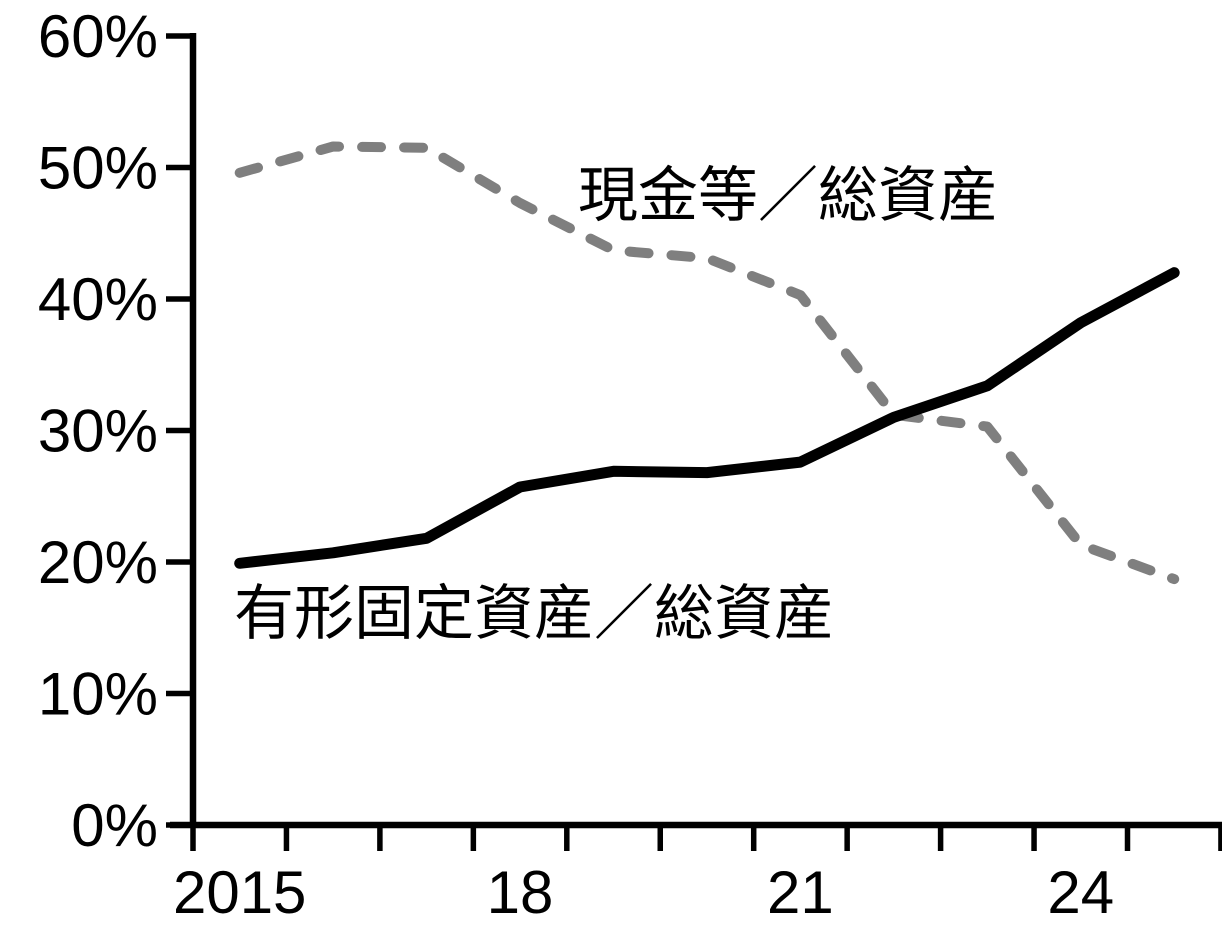 The height and width of the screenshot is (944, 1222). What do you see at coordinates (1080, 892) in the screenshot?
I see `x-tick-label: 24` at bounding box center [1080, 892].